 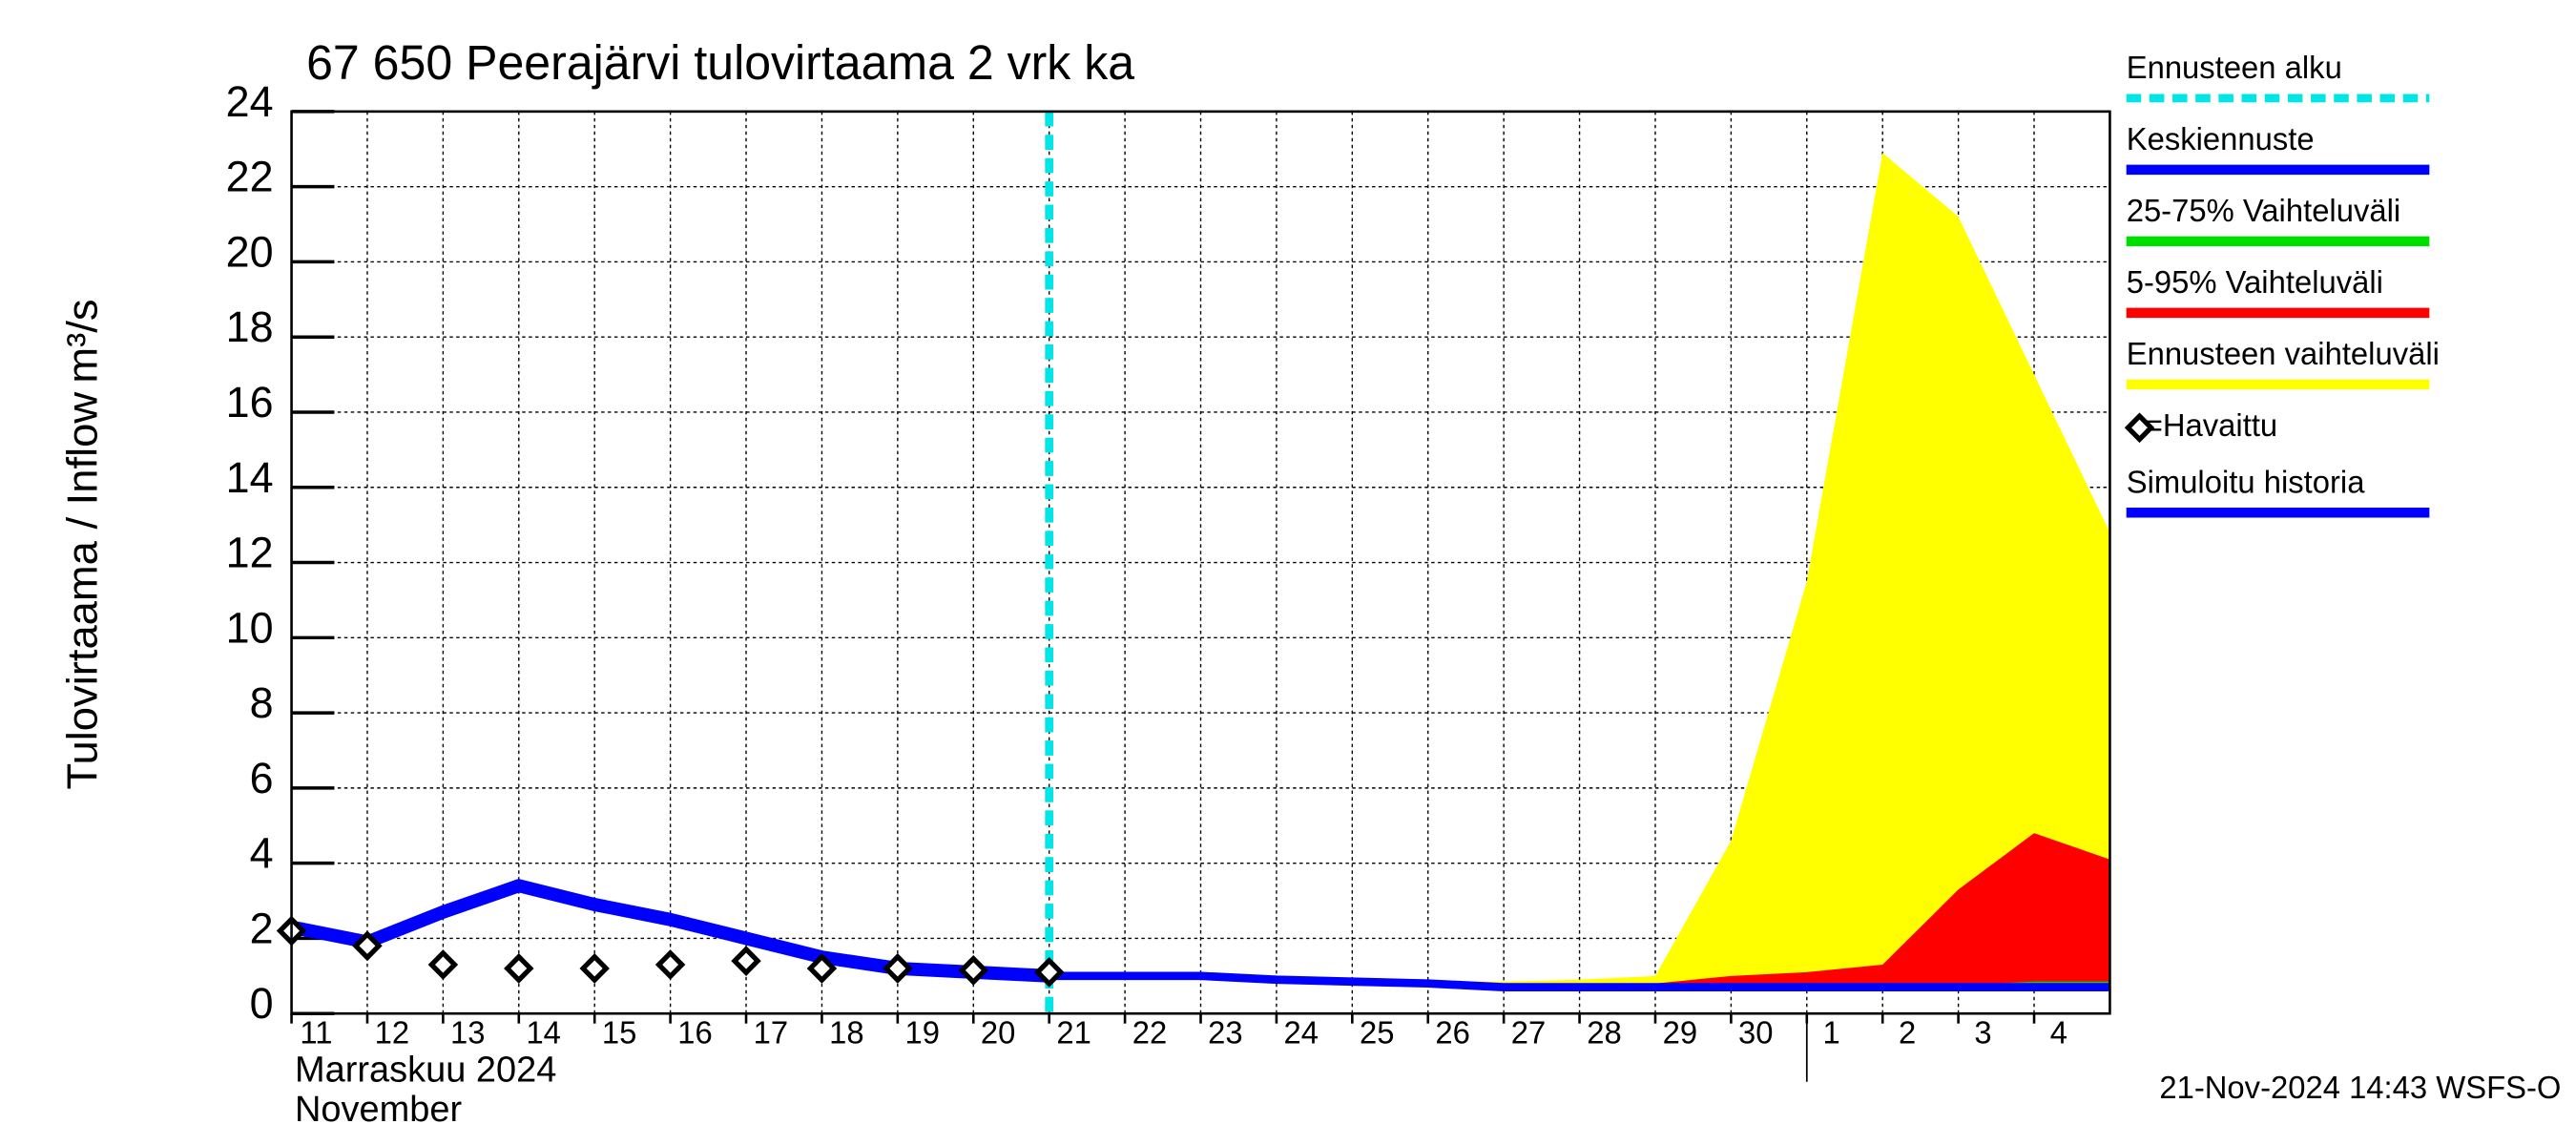 I want to click on x-tick-label: 25, so click(x=1377, y=1032).